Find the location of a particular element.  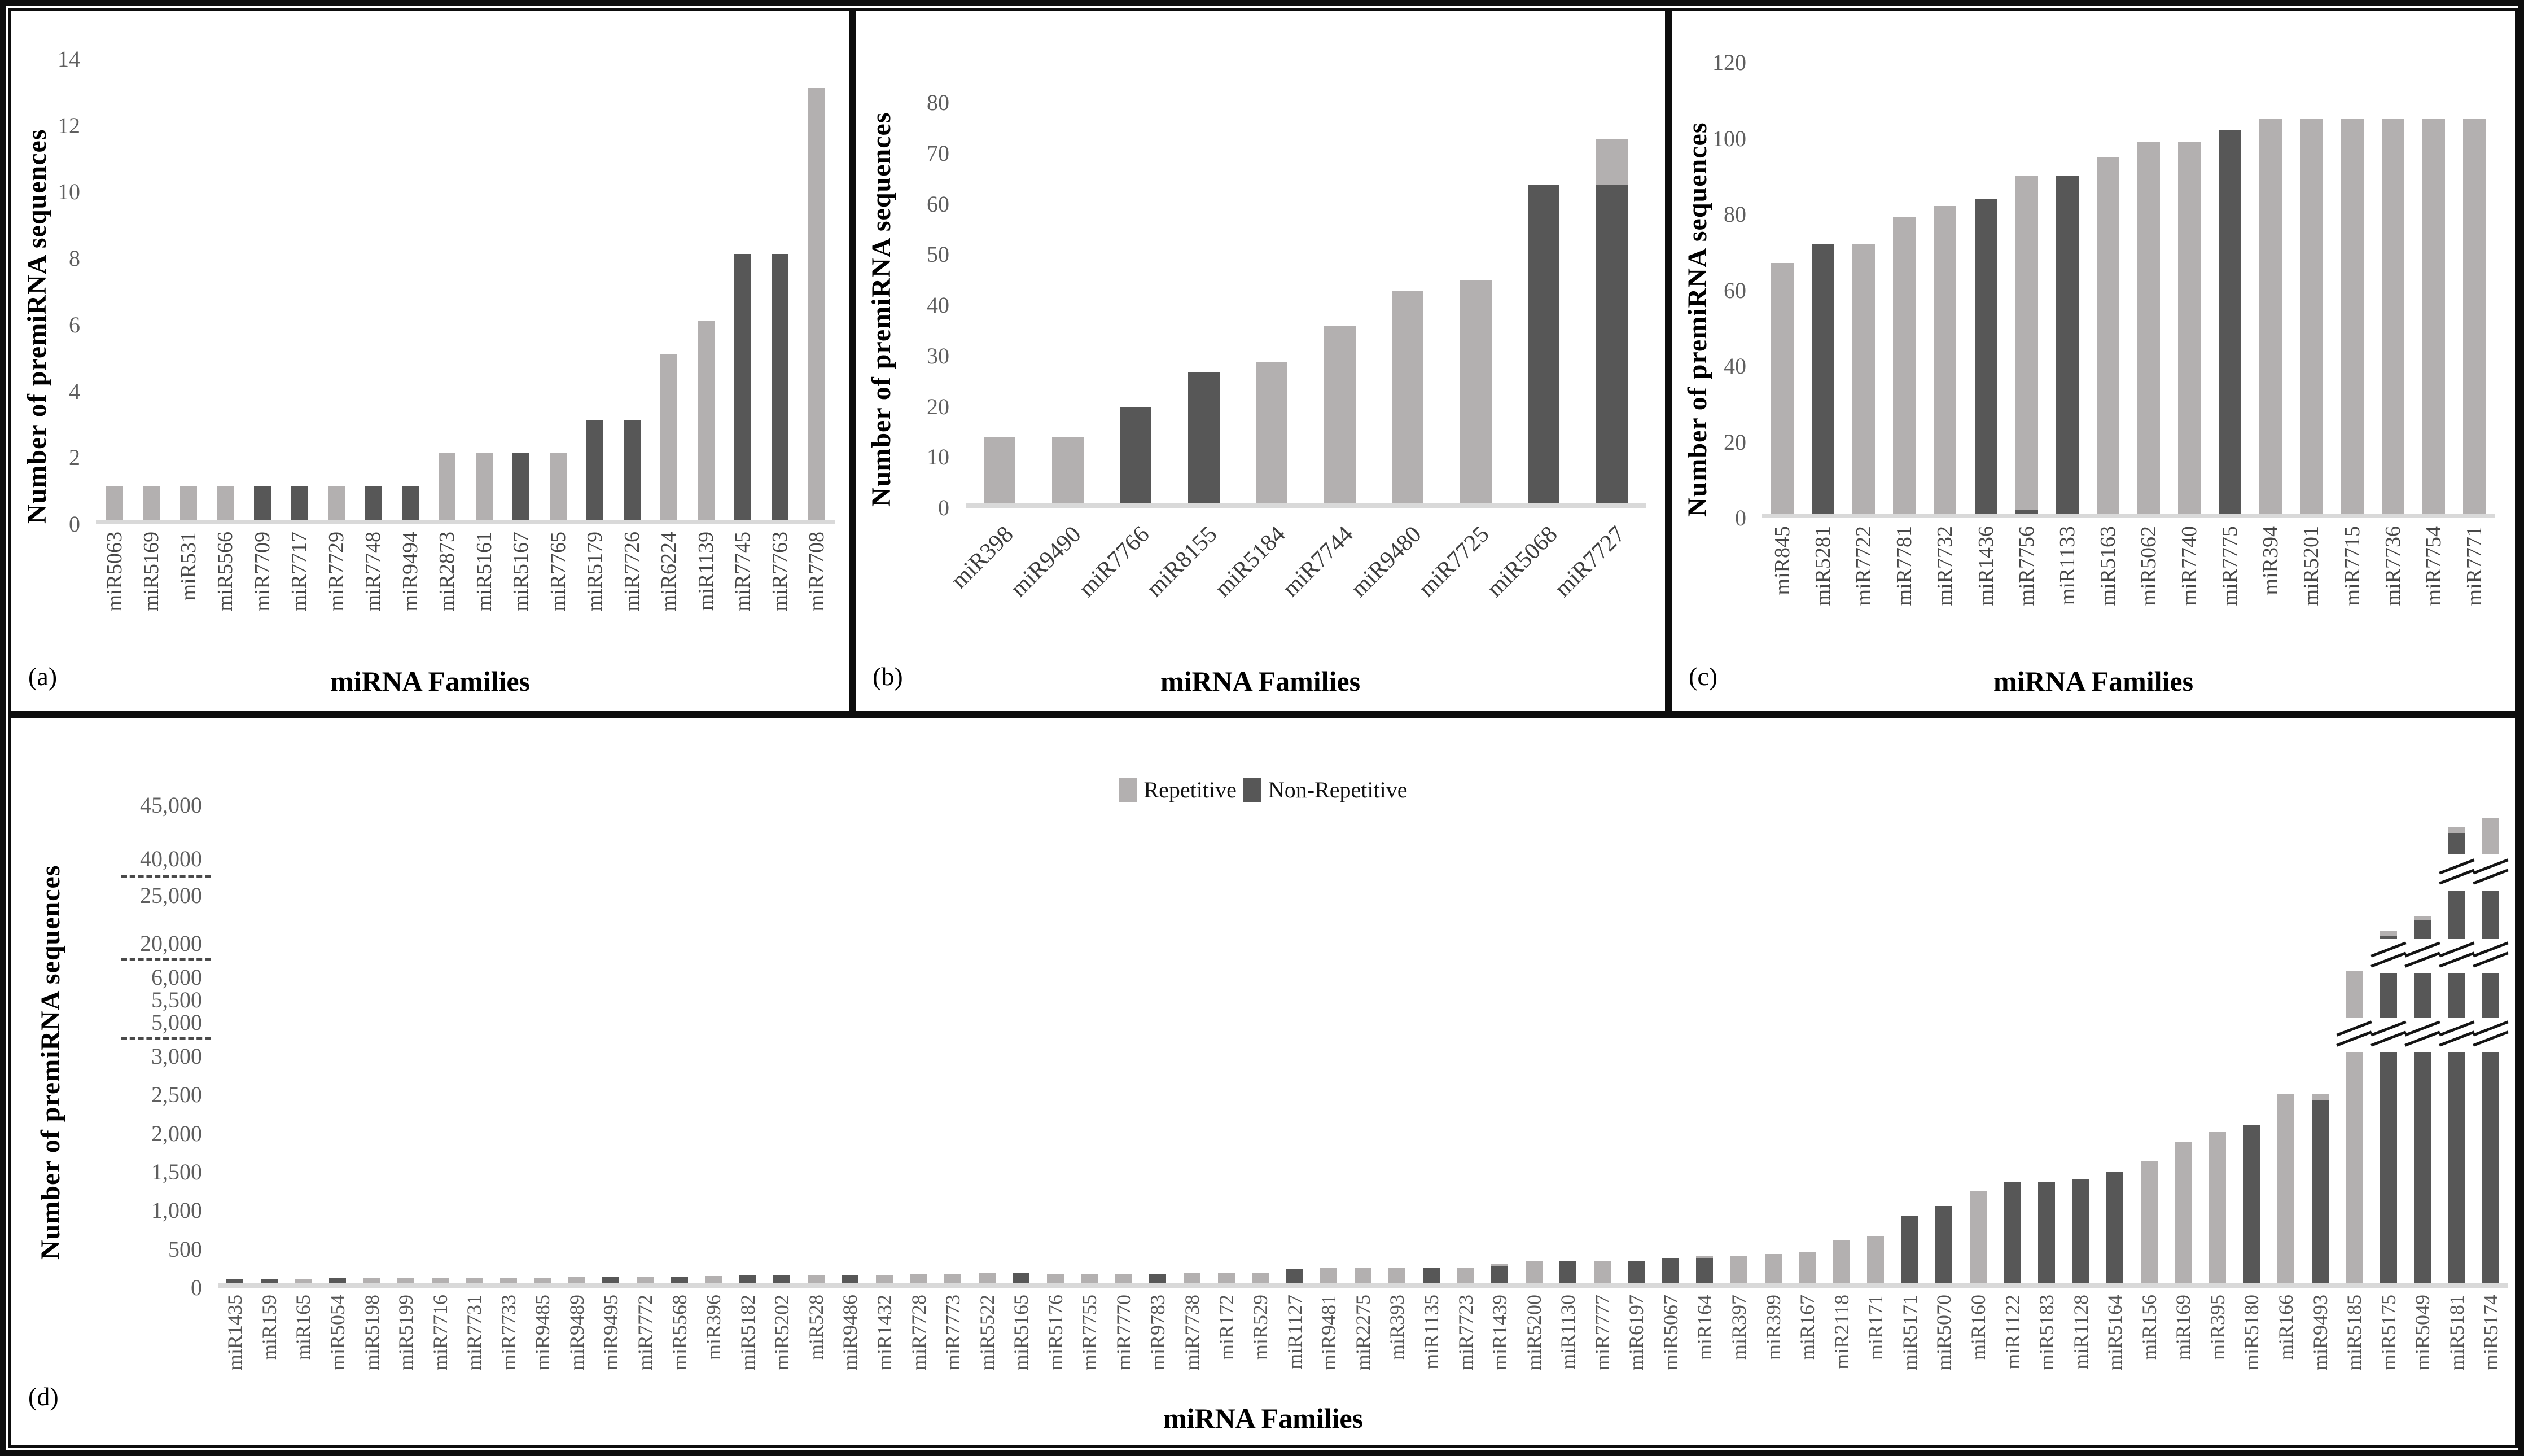

y-tick: 12 is located at coordinates (69, 125).